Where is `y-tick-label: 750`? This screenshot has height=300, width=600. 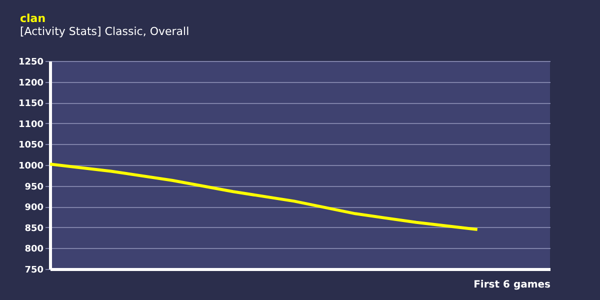 y-tick-label: 750 is located at coordinates (34, 271).